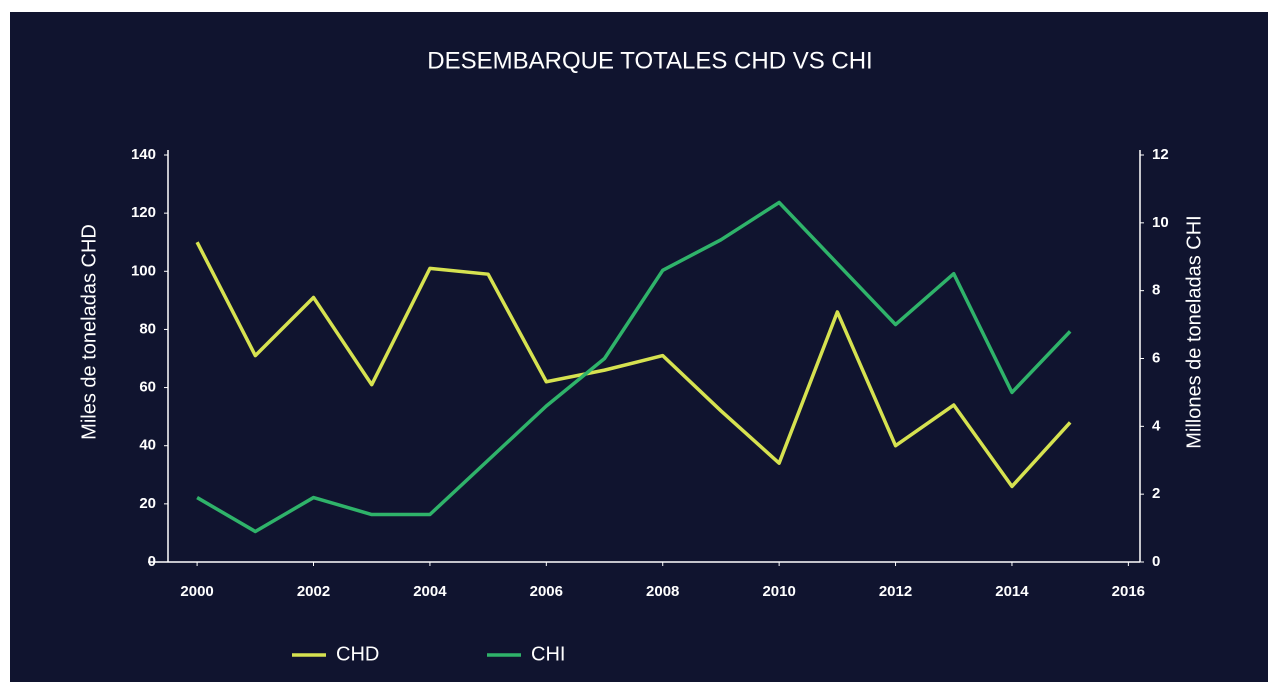 The width and height of the screenshot is (1278, 682). I want to click on y-tick-label: 20, so click(147, 503).